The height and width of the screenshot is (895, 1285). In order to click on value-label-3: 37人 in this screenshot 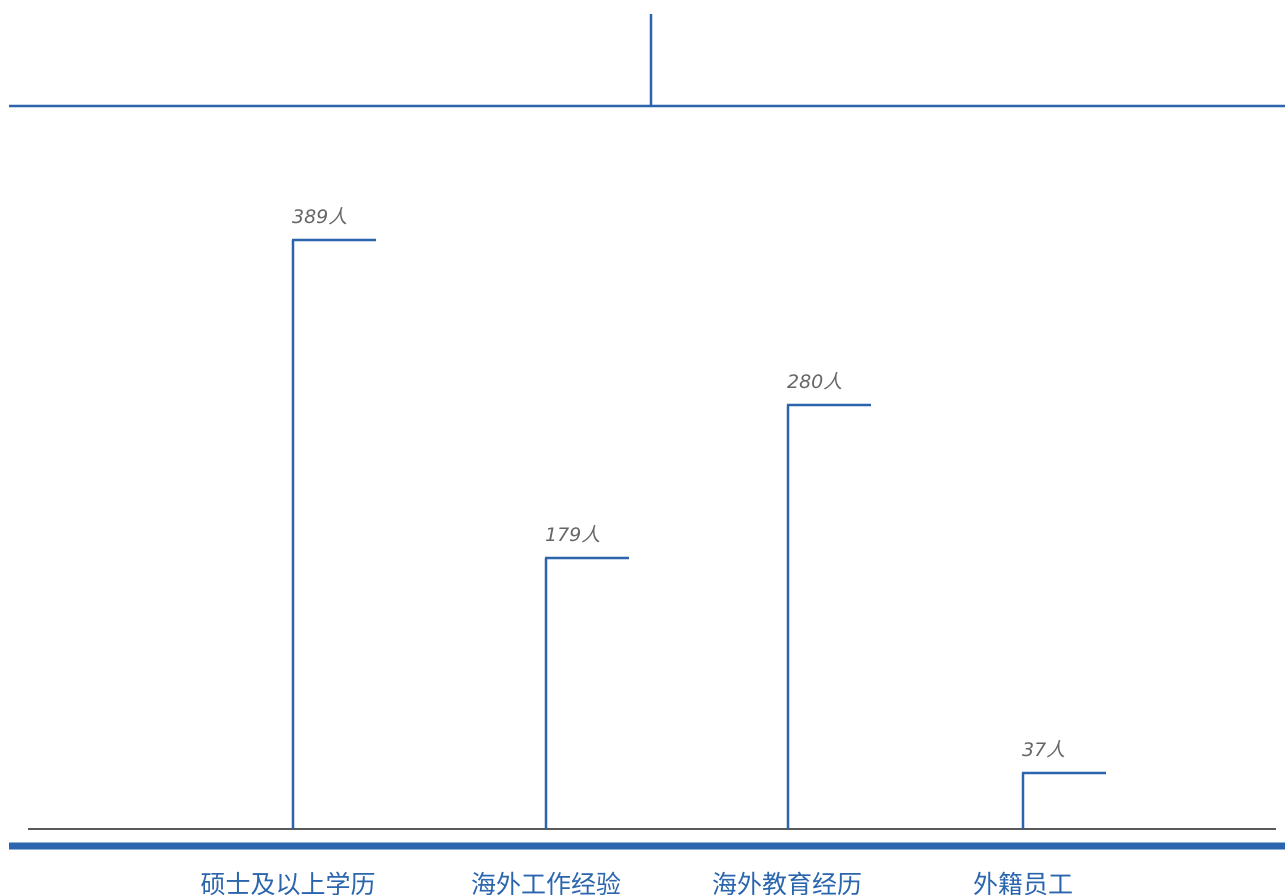, I will do `click(1043, 750)`.